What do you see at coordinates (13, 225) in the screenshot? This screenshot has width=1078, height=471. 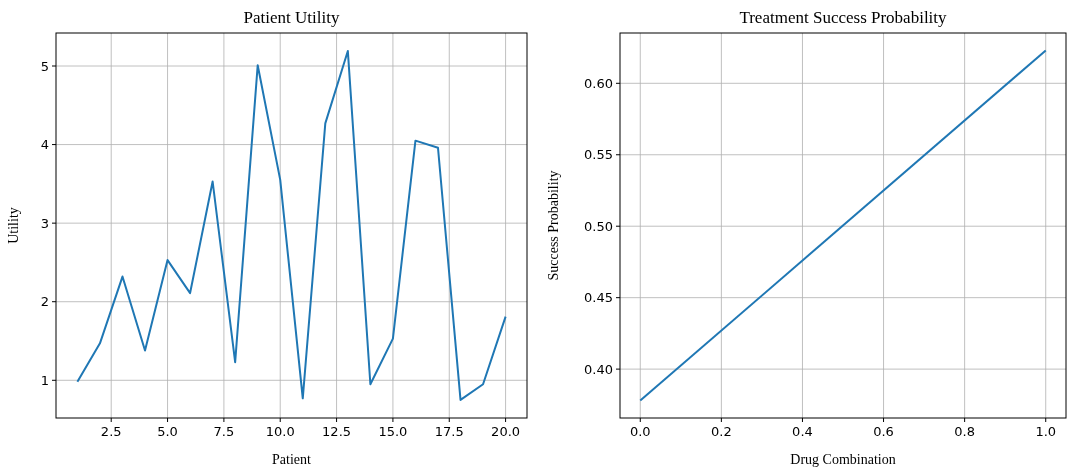 I see `y-axis-title: Utility` at bounding box center [13, 225].